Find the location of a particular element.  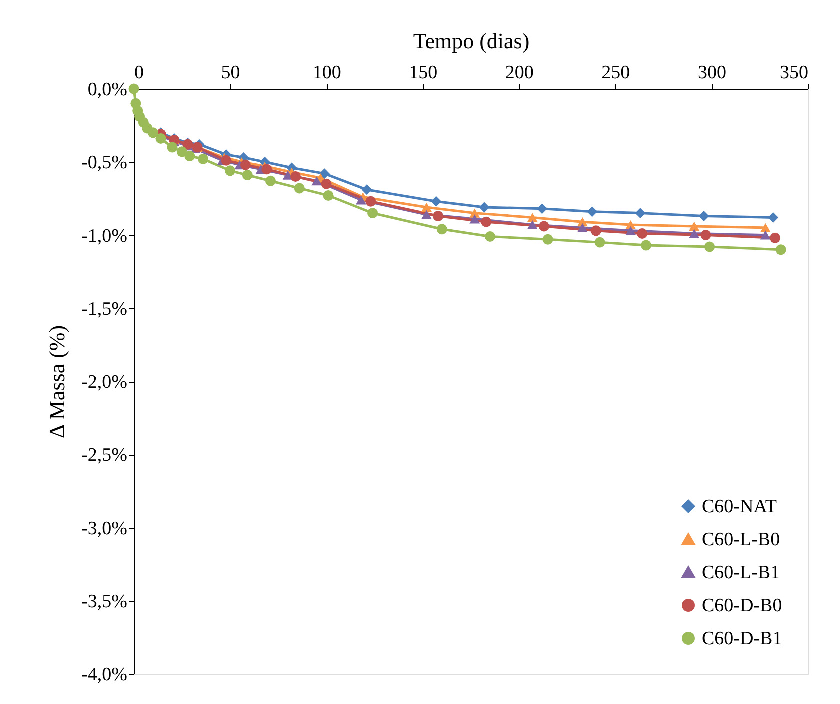

legend-label: C60-NAT is located at coordinates (740, 507).